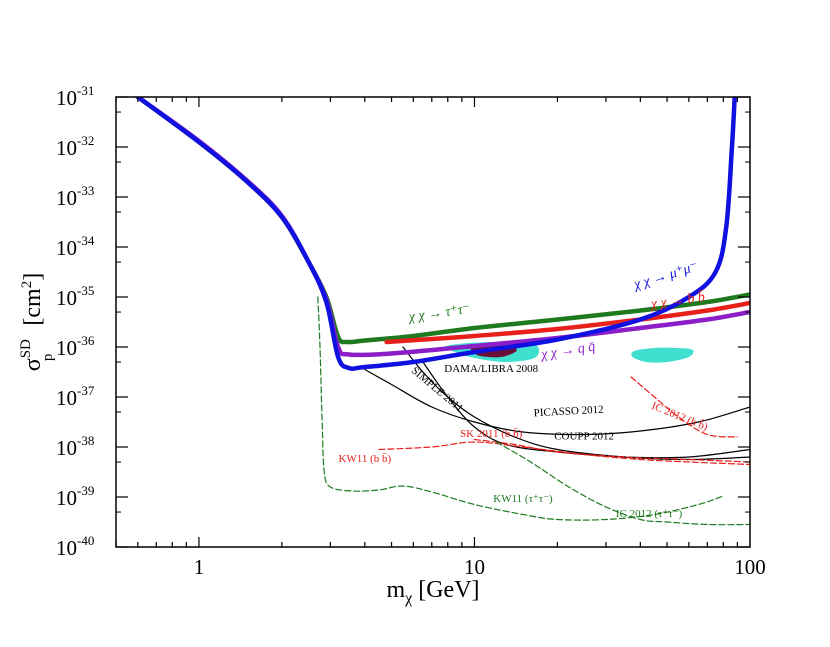 Image resolution: width=830 pixels, height=647 pixels. What do you see at coordinates (491, 434) in the screenshot?
I see `annotation-sk-2011-b-b: SK 2011 (b b̄)` at bounding box center [491, 434].